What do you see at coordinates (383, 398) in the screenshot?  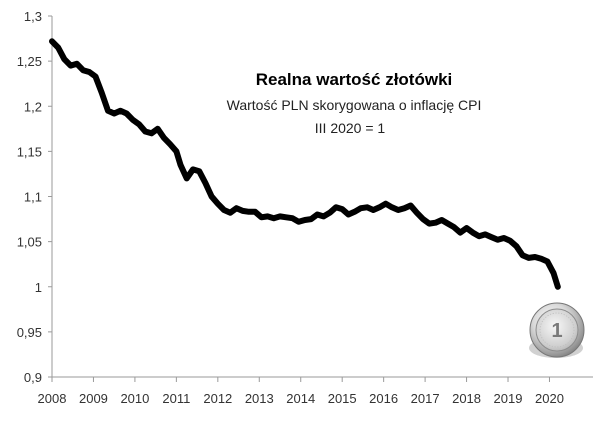 I see `x-tick-label: 2016` at bounding box center [383, 398].